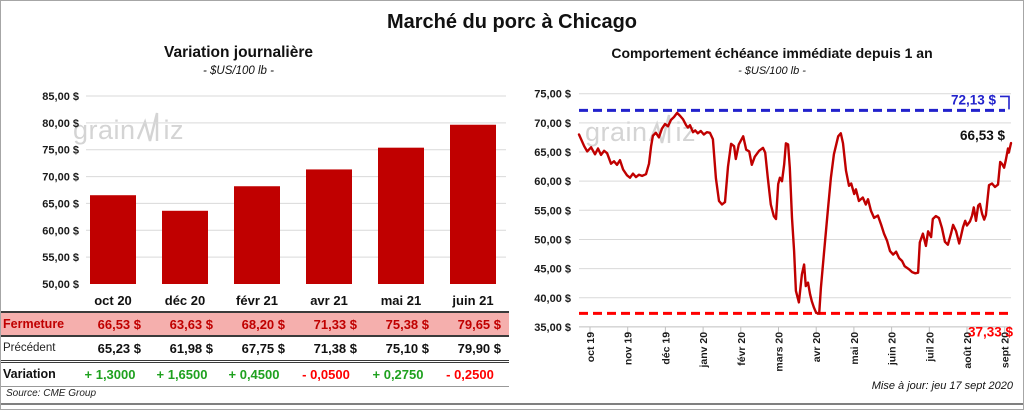 The width and height of the screenshot is (1024, 410). What do you see at coordinates (113, 300) in the screenshot?
I see `month-header: oct 20` at bounding box center [113, 300].